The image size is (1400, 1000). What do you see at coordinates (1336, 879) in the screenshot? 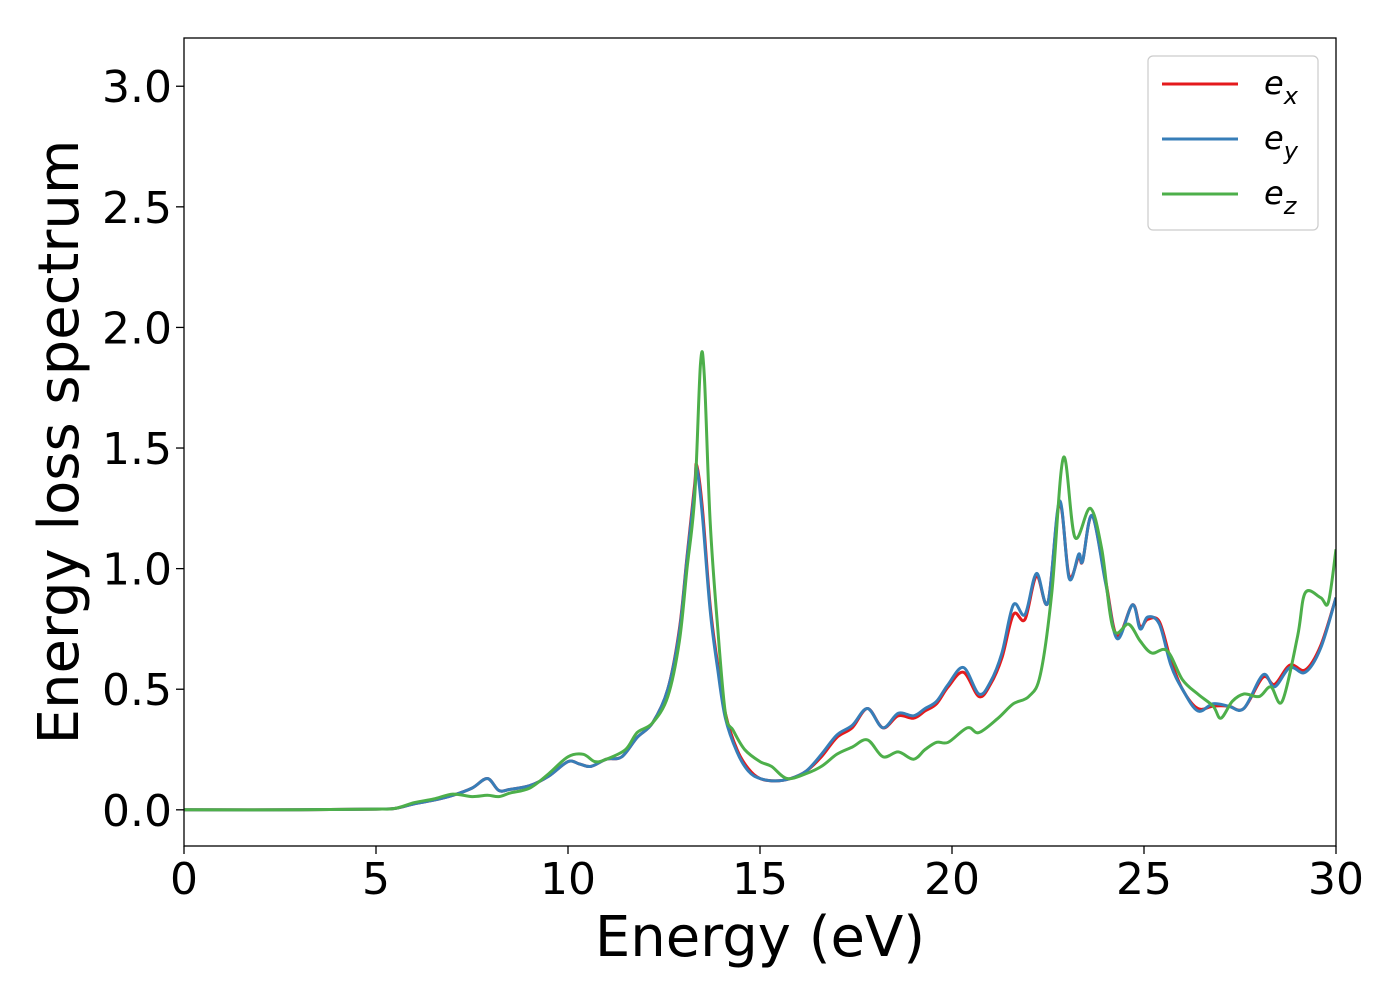
I see `x-tick-label: 30` at bounding box center [1336, 879].